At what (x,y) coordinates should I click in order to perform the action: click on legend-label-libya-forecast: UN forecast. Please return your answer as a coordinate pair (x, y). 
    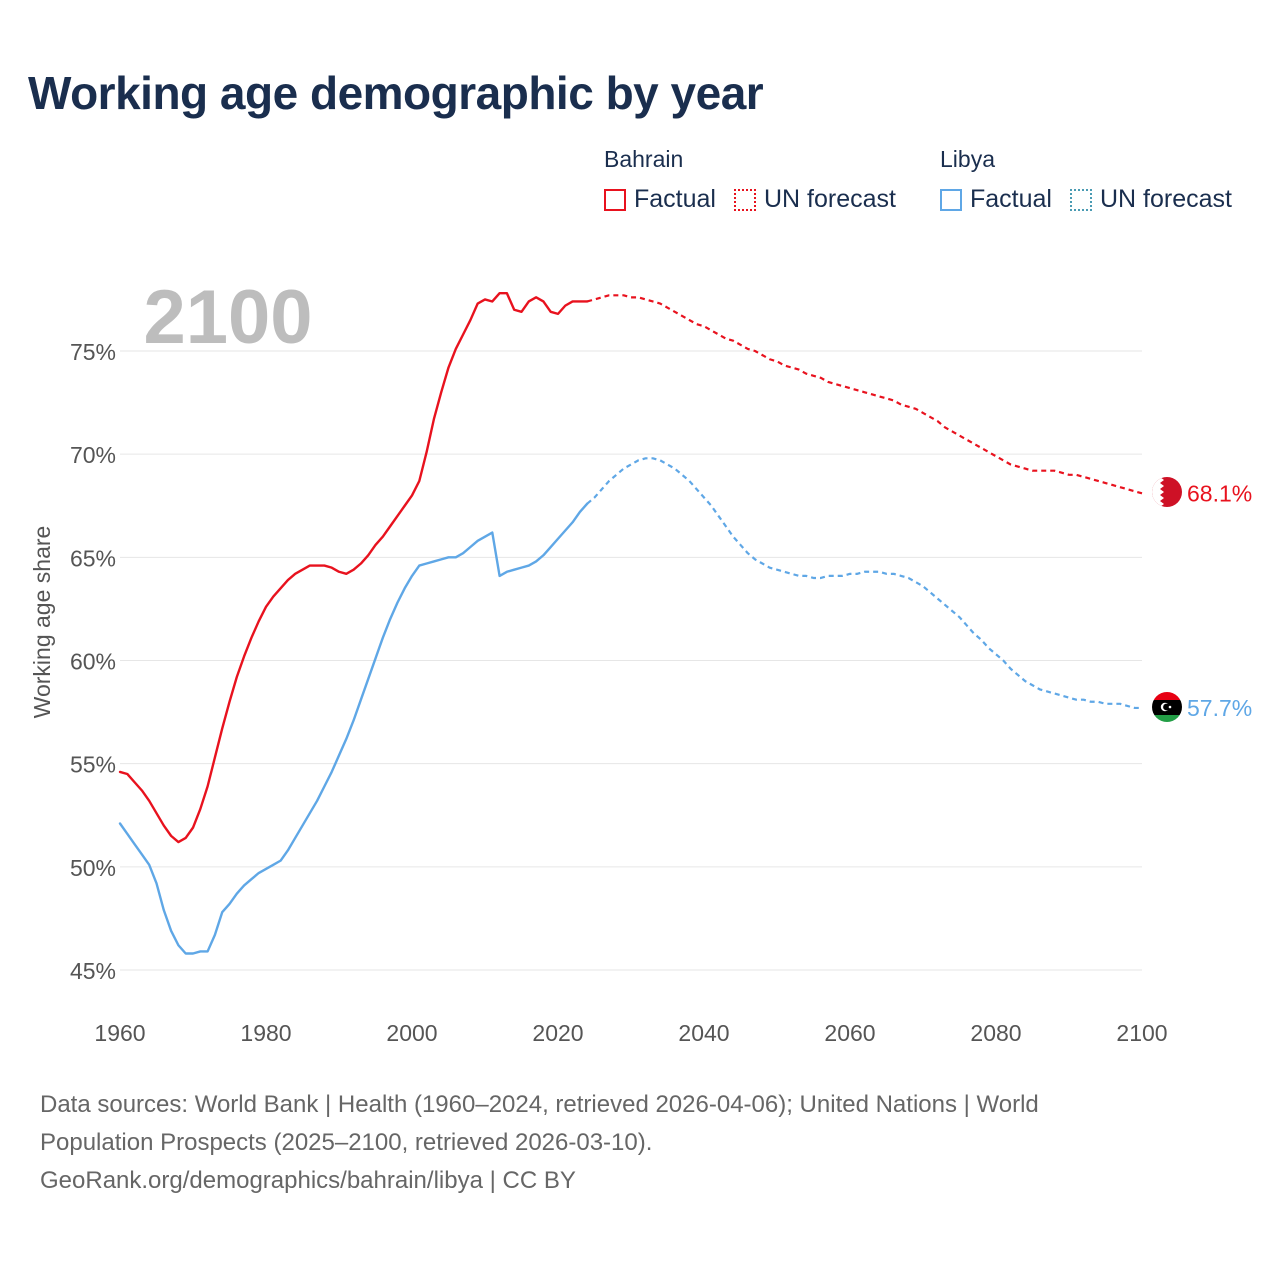
    Looking at the image, I should click on (1165, 199).